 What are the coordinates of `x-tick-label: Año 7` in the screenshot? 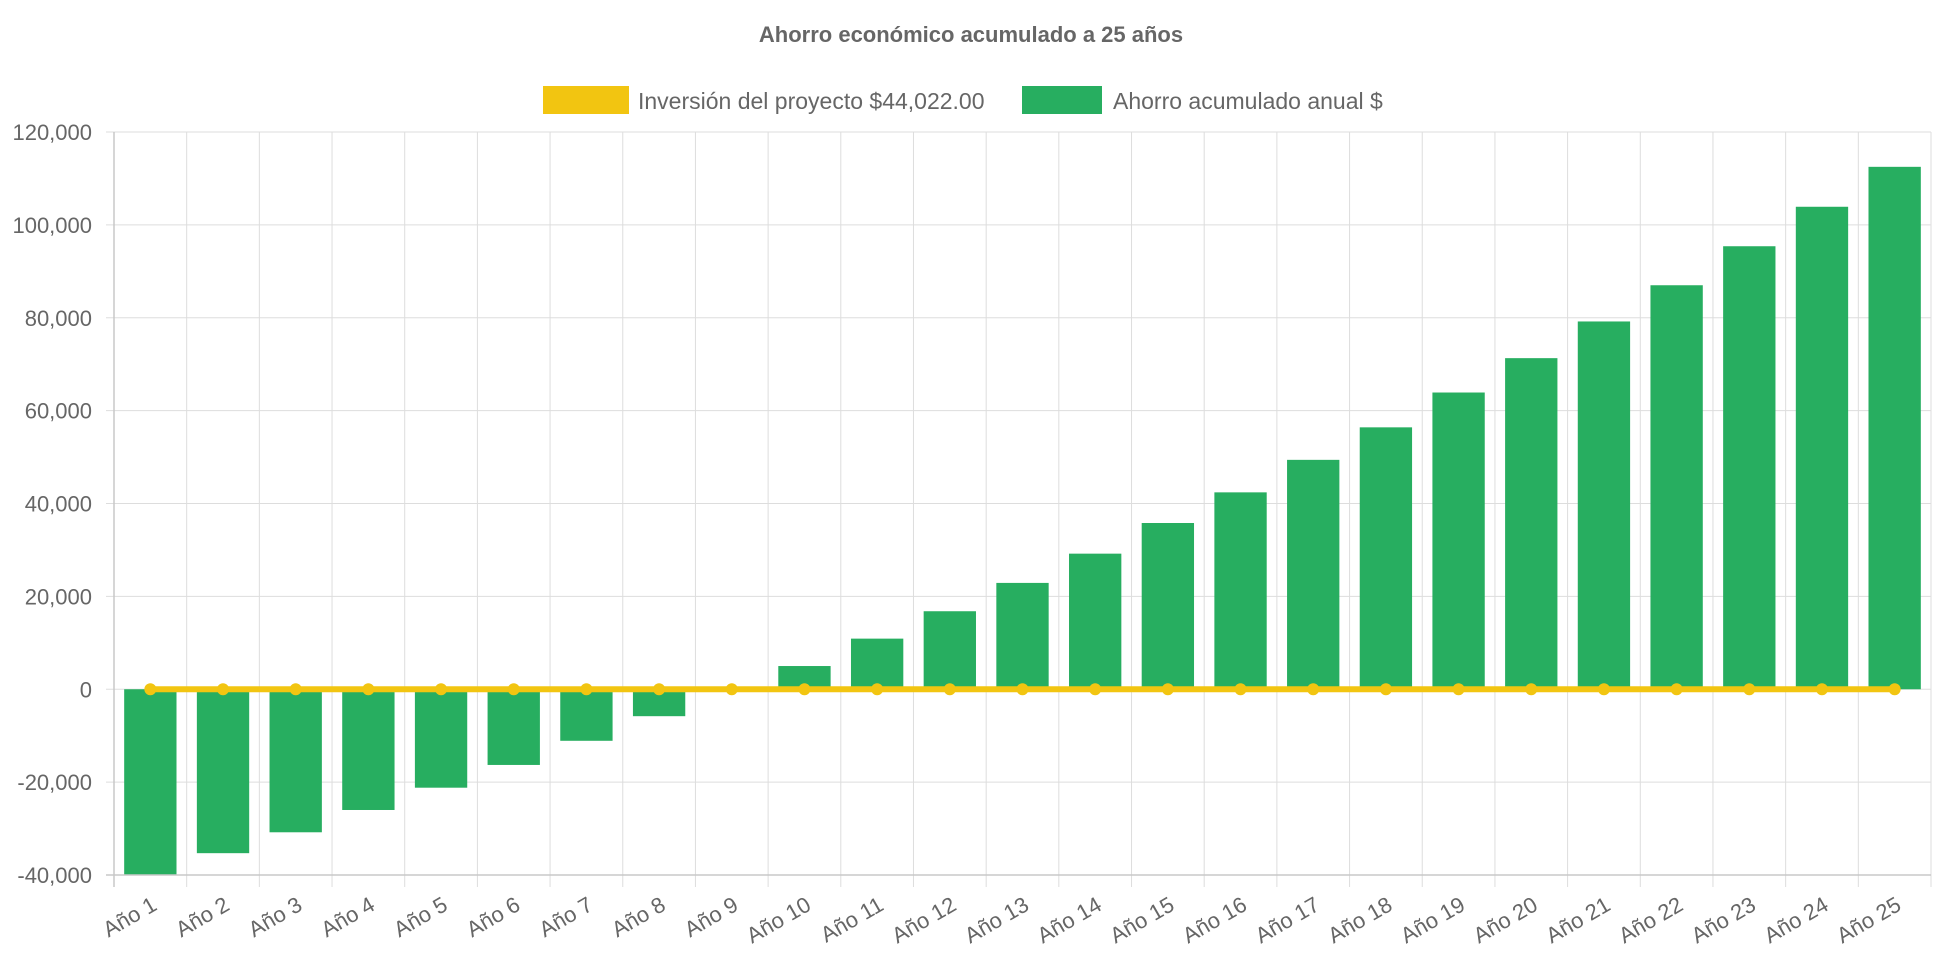 It's located at (566, 917).